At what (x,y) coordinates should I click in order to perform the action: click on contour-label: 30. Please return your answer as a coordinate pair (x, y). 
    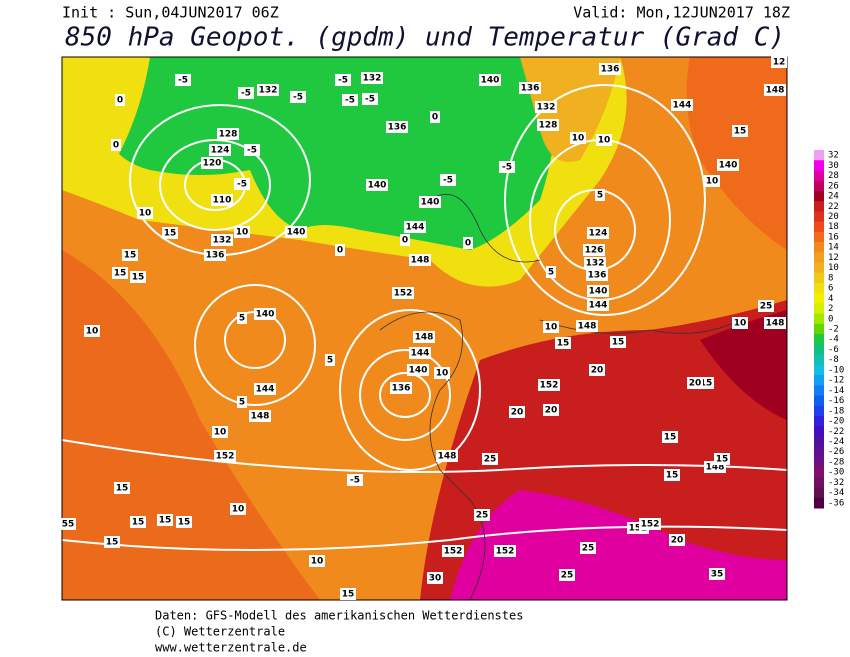
    Looking at the image, I should click on (435, 579).